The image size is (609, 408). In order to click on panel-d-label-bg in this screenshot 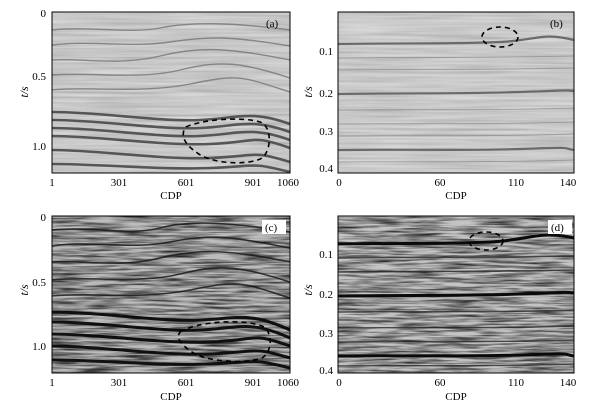, I will do `click(560, 227)`.